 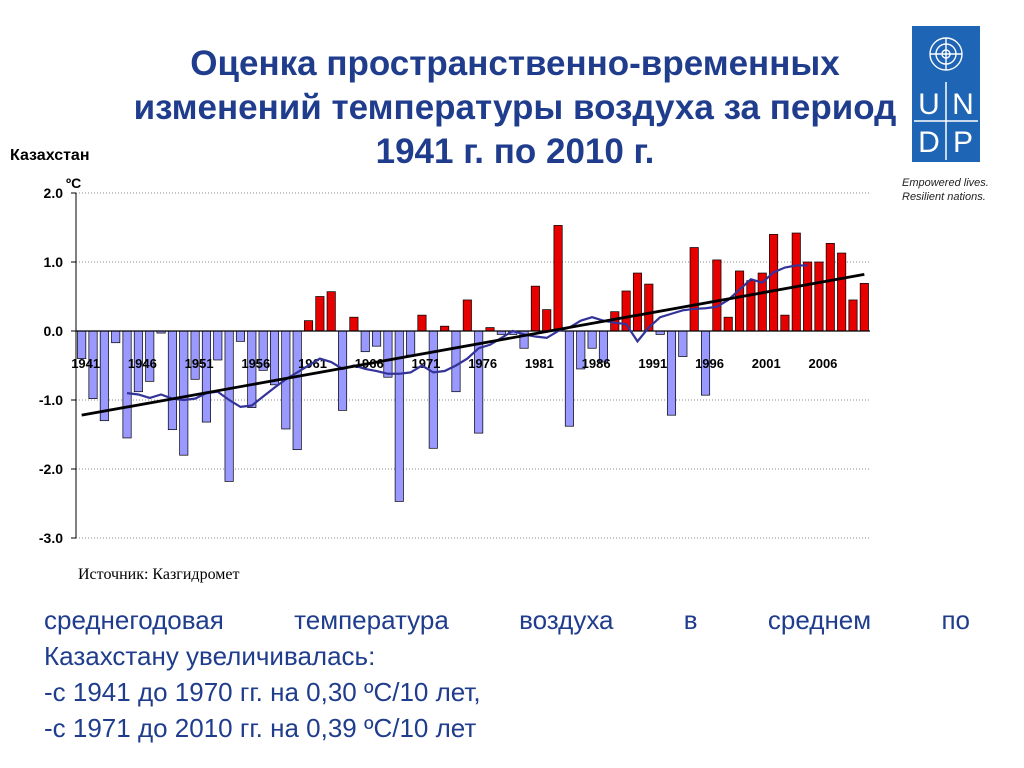 What do you see at coordinates (51, 469) in the screenshot?
I see `y-tick-label: -2.0` at bounding box center [51, 469].